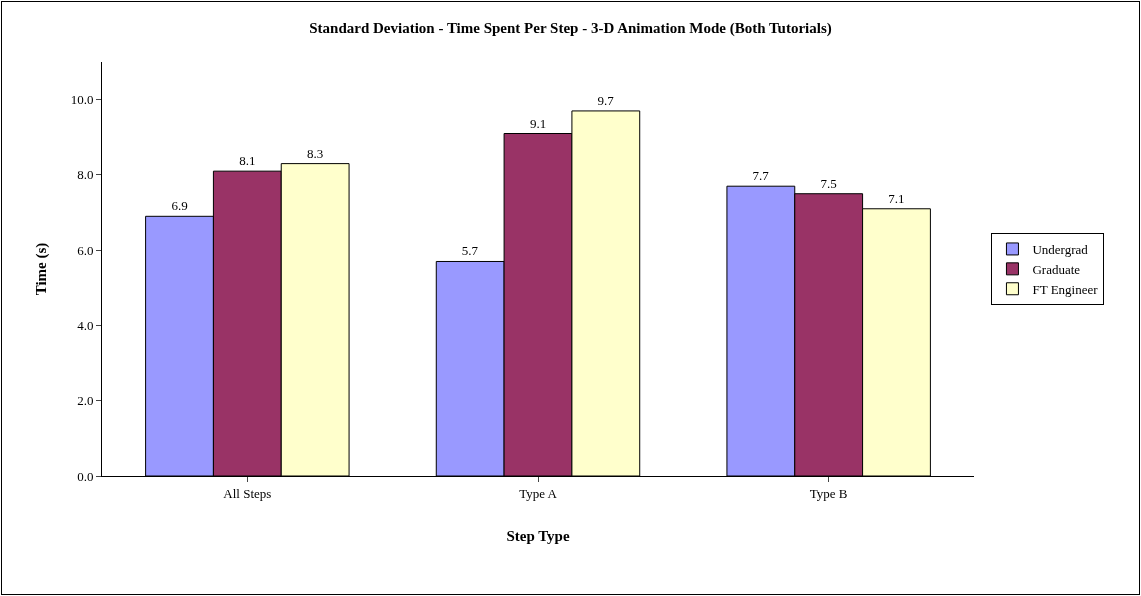  I want to click on data-label: 9.1, so click(538, 123).